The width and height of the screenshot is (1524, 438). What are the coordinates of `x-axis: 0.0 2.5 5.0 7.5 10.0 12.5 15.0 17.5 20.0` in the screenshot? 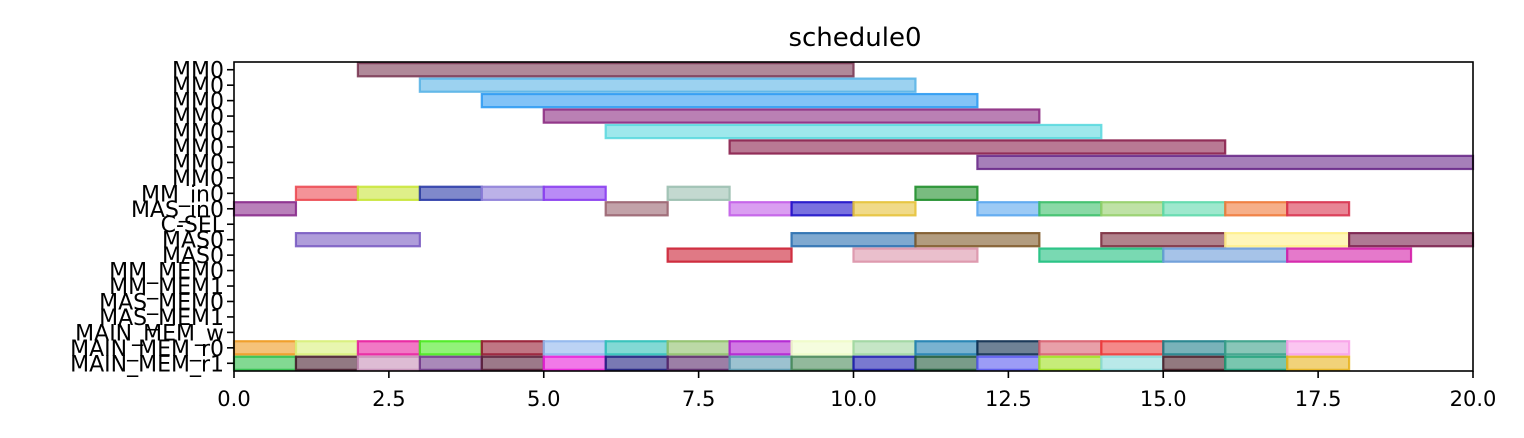 It's located at (856, 391).